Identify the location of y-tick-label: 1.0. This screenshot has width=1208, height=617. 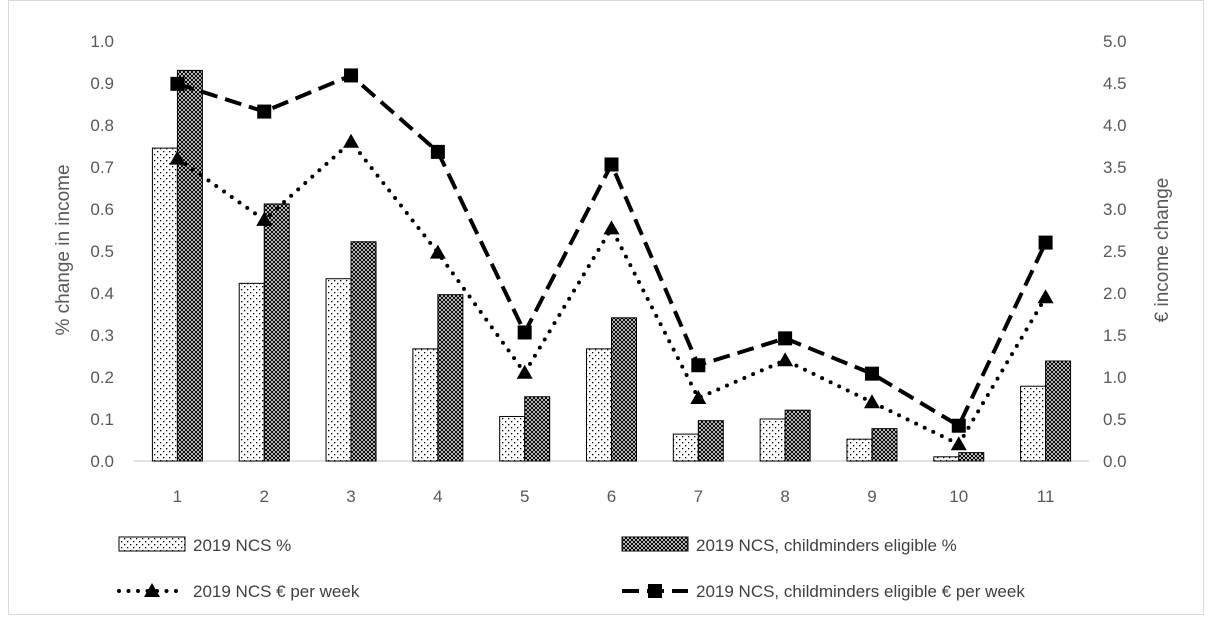
(102, 41).